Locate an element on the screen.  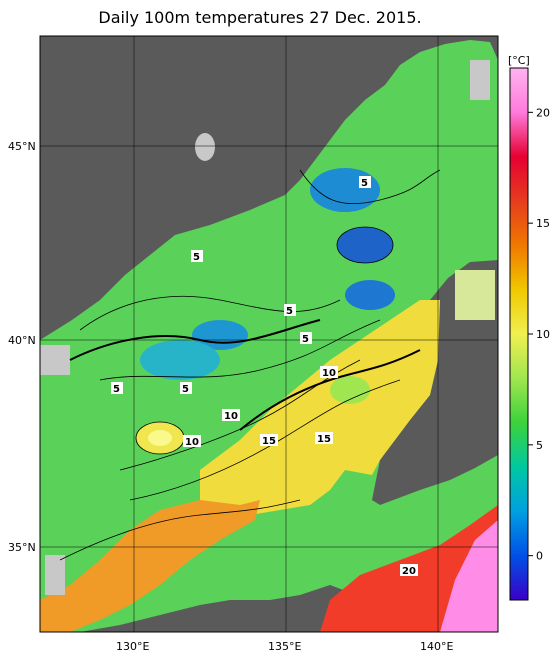
colorbar-tick-label: 20 is located at coordinates (543, 112).